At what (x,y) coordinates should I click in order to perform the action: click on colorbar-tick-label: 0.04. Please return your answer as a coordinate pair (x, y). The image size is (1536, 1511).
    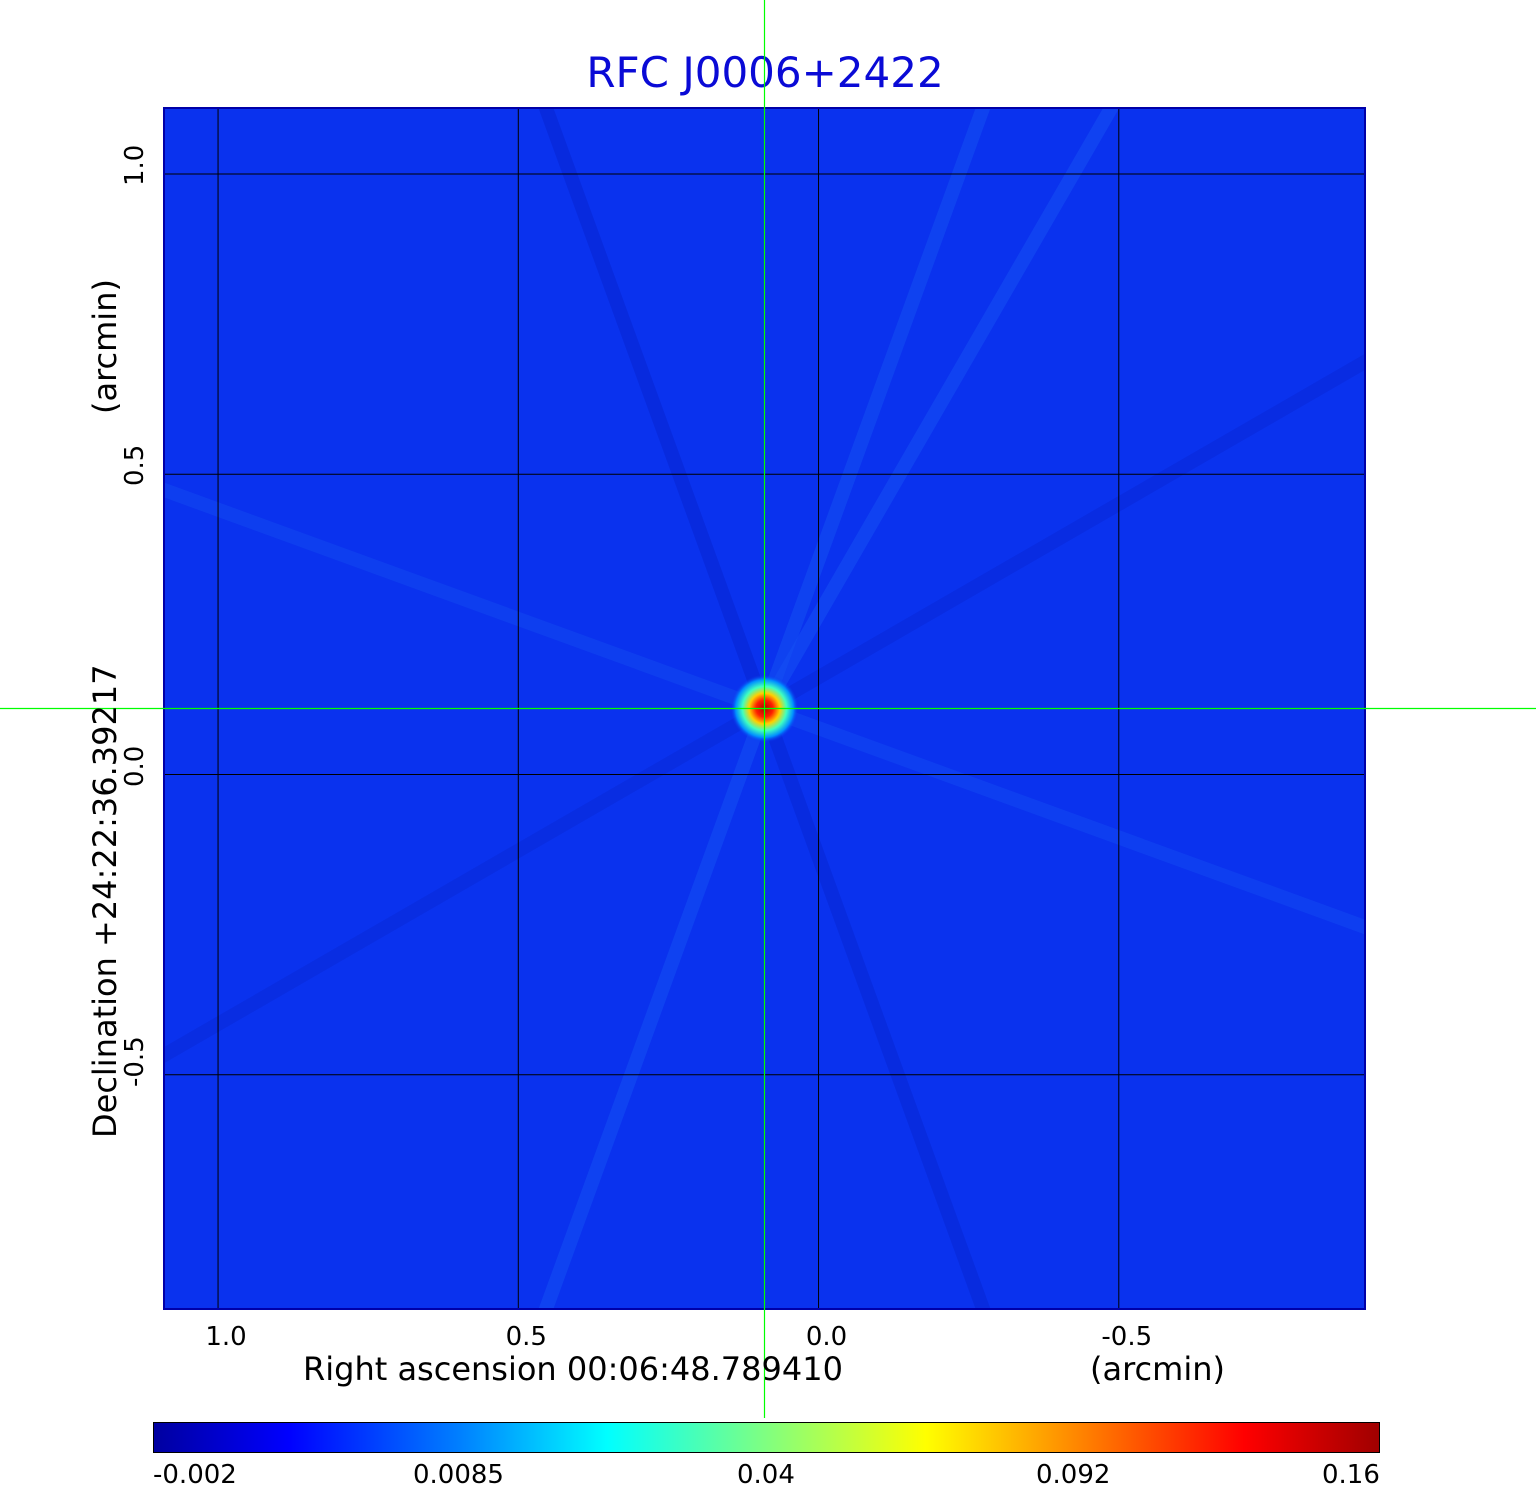
    Looking at the image, I should click on (766, 1475).